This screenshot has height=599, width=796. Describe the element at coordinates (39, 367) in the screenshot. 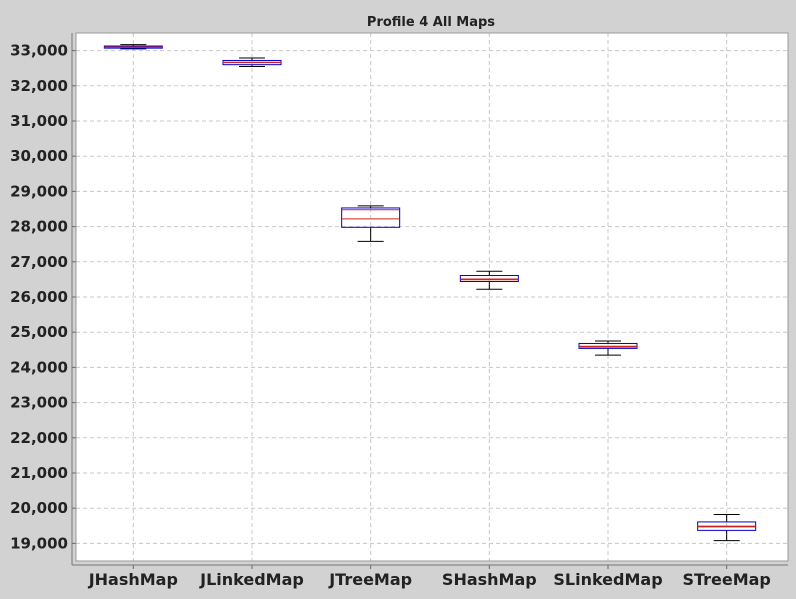

I see `y-tick-label: 24,000` at that location.